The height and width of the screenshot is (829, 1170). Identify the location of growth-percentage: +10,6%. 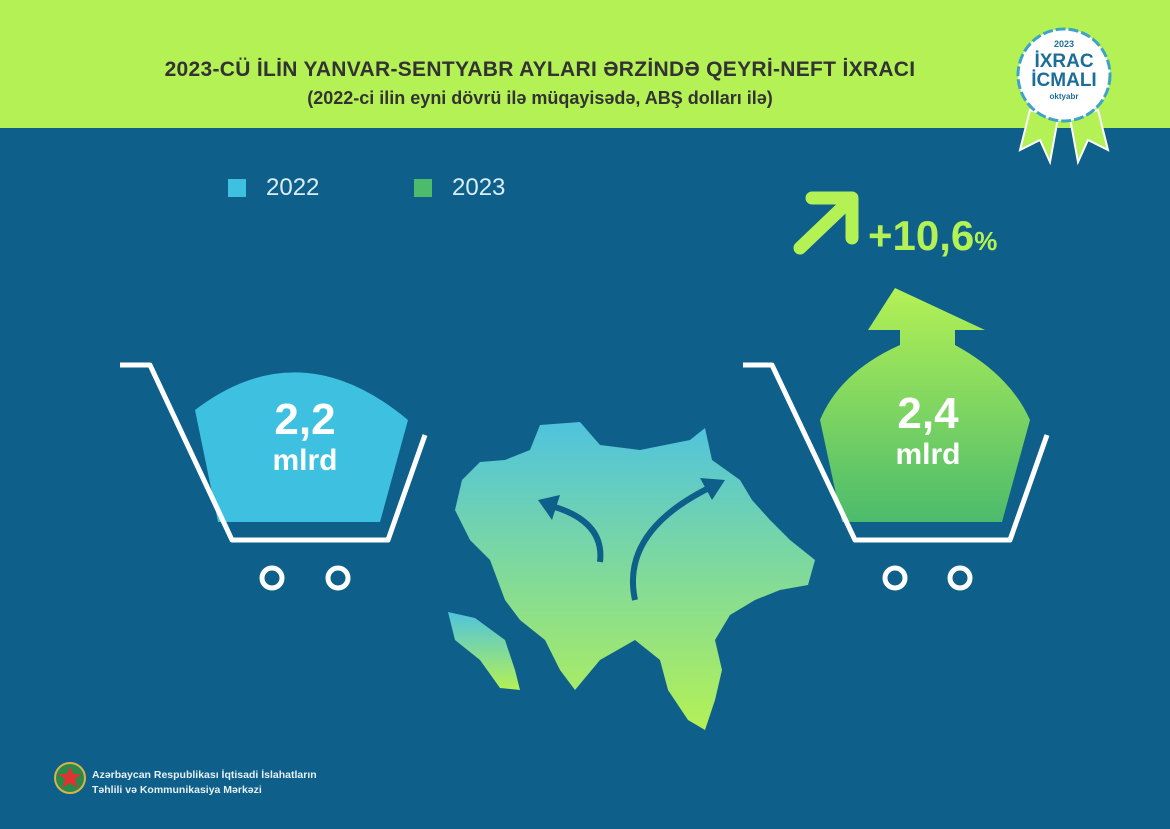
(932, 236).